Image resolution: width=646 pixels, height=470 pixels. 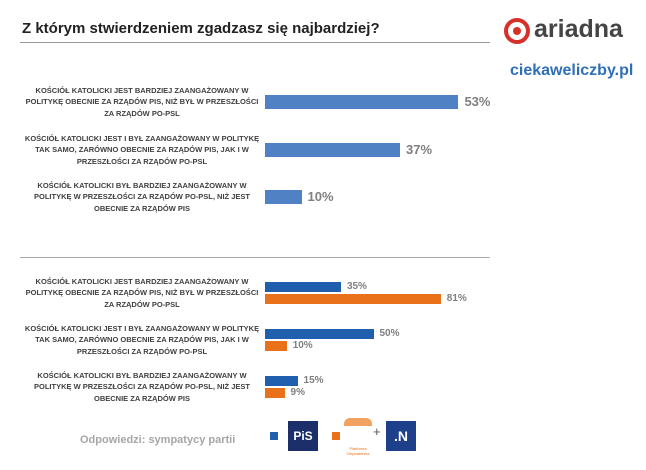 What do you see at coordinates (456, 298) in the screenshot?
I see `value-label: 81%` at bounding box center [456, 298].